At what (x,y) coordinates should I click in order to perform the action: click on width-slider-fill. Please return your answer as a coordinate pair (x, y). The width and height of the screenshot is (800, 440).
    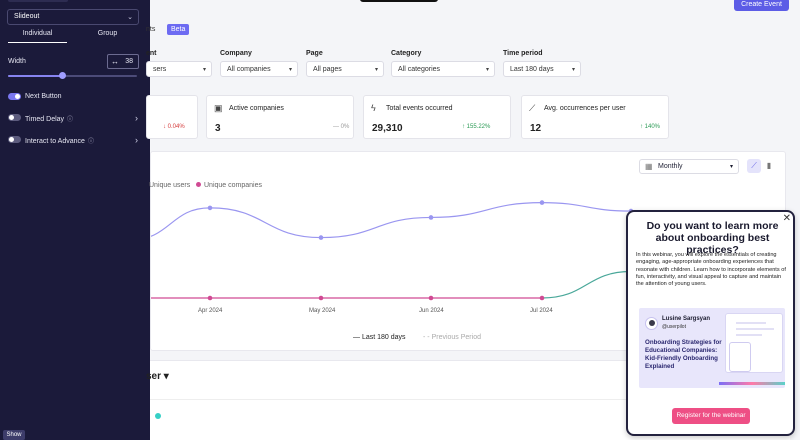
    Looking at the image, I should click on (35, 76).